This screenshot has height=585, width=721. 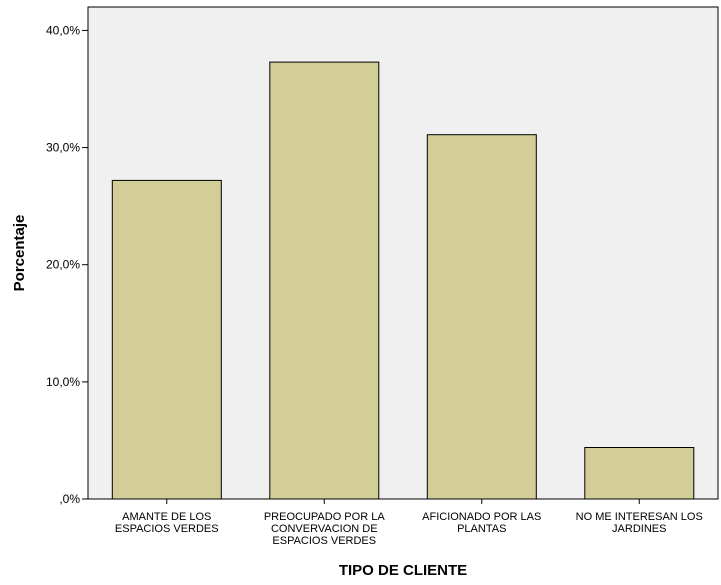 I want to click on x-tick-label-line: JARDINES, so click(x=639, y=529).